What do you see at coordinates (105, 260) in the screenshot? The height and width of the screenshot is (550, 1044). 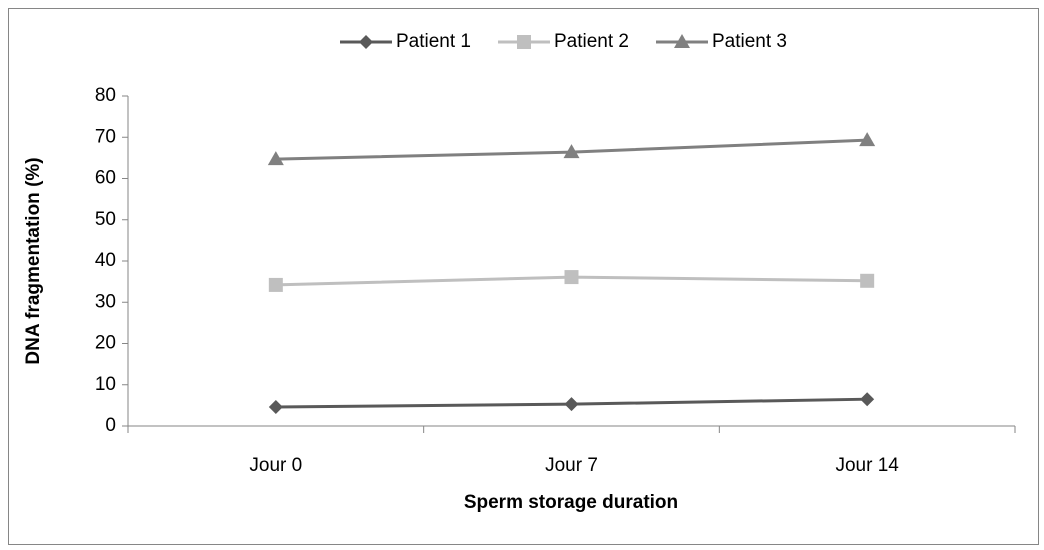 I see `y-tick-label: 40` at bounding box center [105, 260].